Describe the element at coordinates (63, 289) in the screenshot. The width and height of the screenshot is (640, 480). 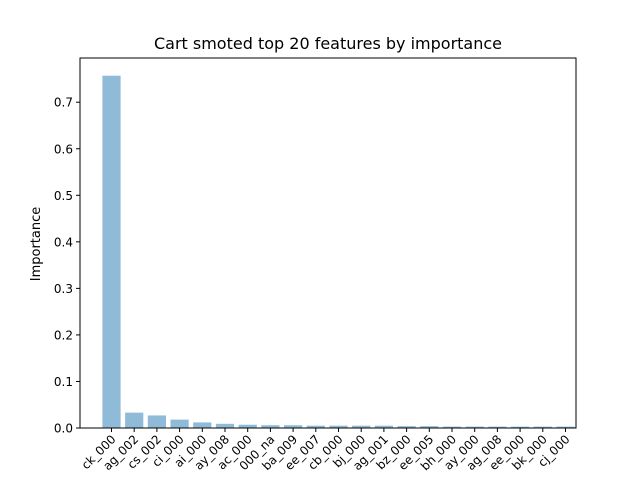
I see `y-tick-label: 0.3` at that location.